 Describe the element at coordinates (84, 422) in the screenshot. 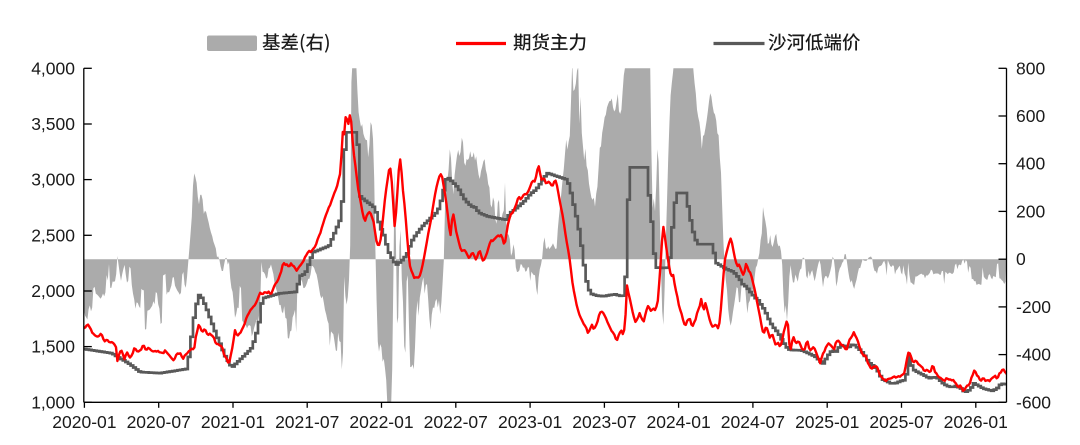

I see `svg-text: 2020-01` at that location.